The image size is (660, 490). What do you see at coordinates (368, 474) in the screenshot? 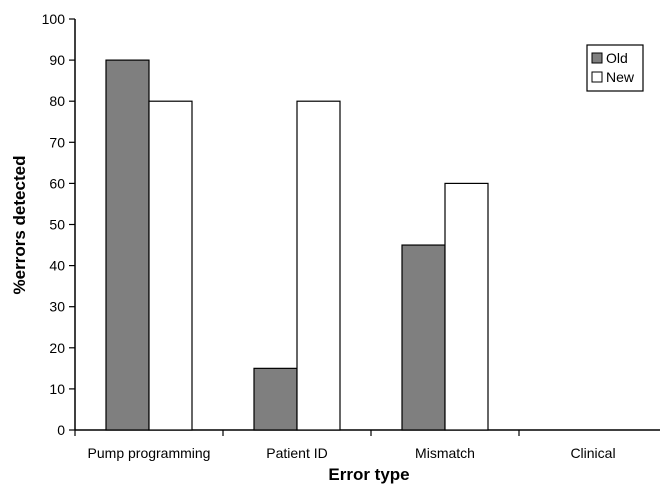
I see `x-axis-title: Error type` at bounding box center [368, 474].